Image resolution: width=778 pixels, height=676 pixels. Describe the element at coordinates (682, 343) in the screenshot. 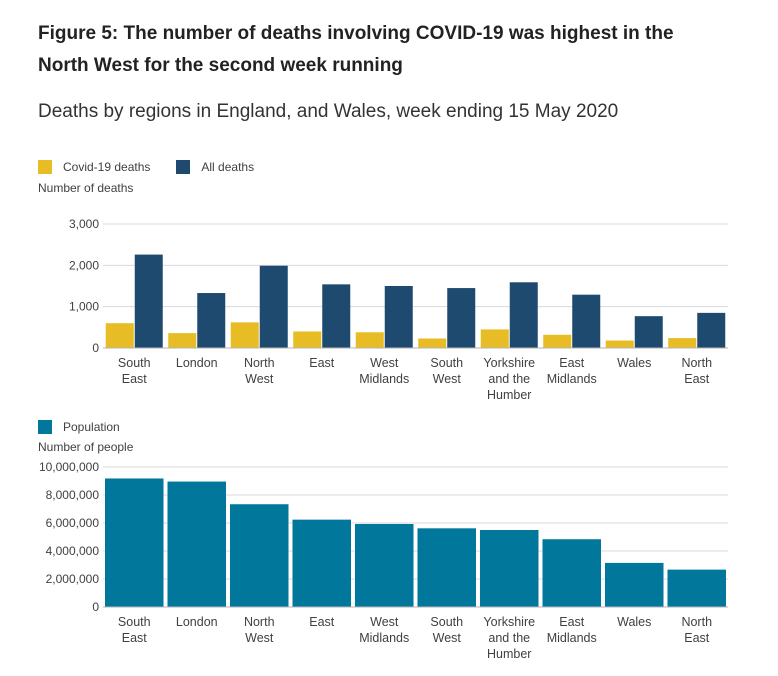

I see `bar-covid-19-deaths-north-east` at that location.